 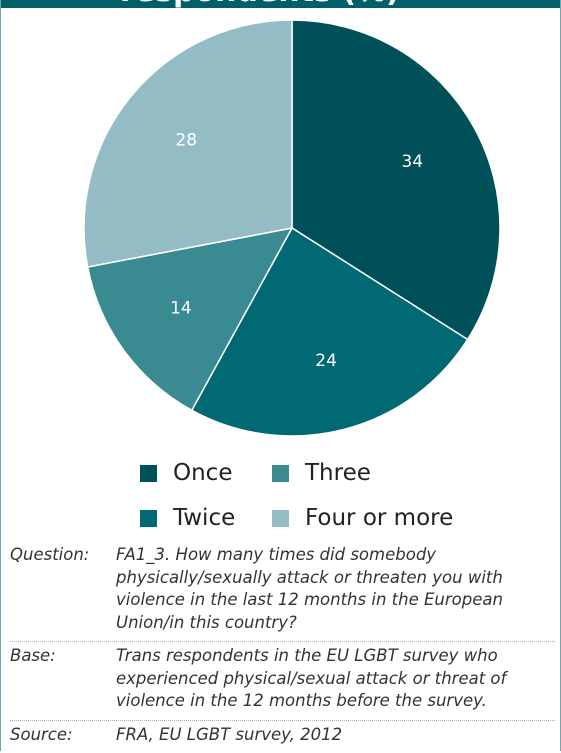 What do you see at coordinates (338, 473) in the screenshot?
I see `legend-label-three: Three` at bounding box center [338, 473].